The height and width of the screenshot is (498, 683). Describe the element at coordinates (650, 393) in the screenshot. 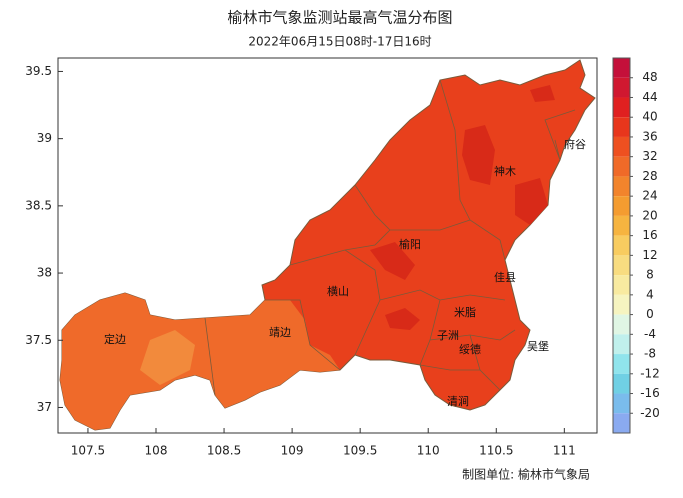

I see `colorbar-label: -16` at that location.